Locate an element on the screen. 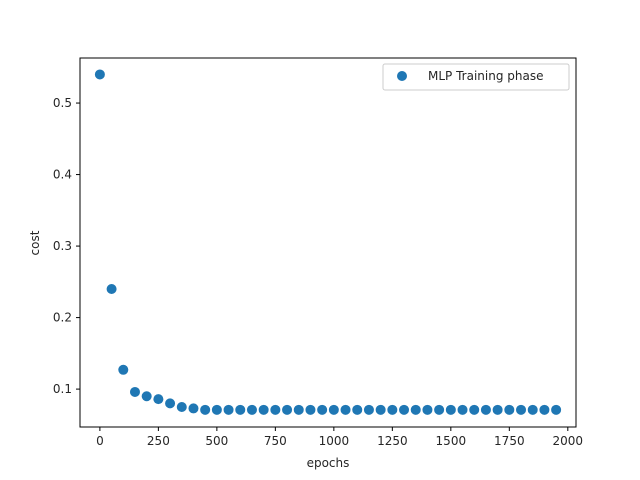  x-tick-label: 0 is located at coordinates (100, 441).